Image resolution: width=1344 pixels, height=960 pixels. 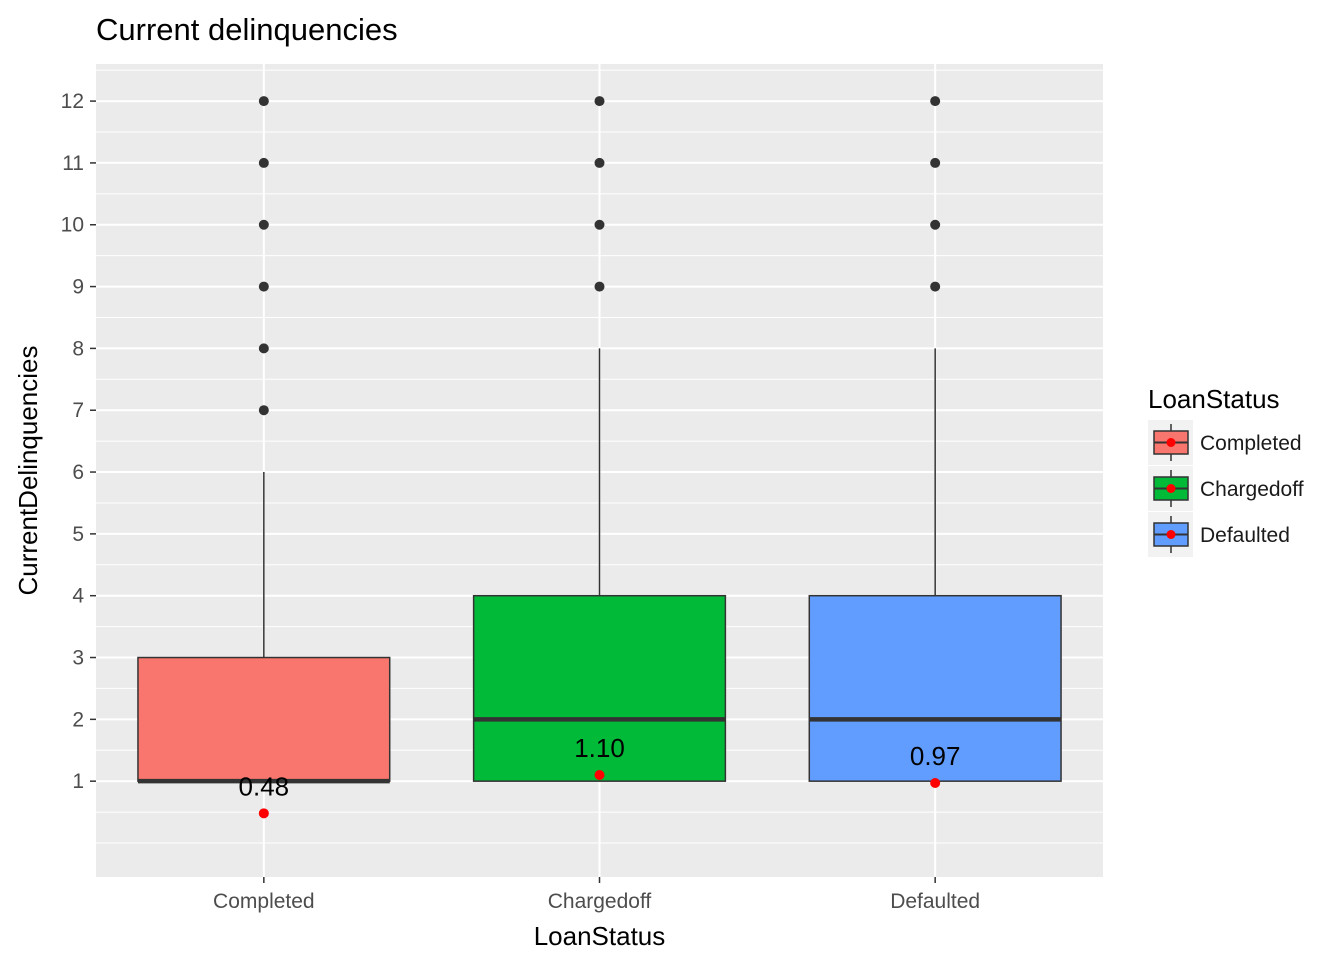 I want to click on y-tick-label: 8, so click(x=78, y=348).